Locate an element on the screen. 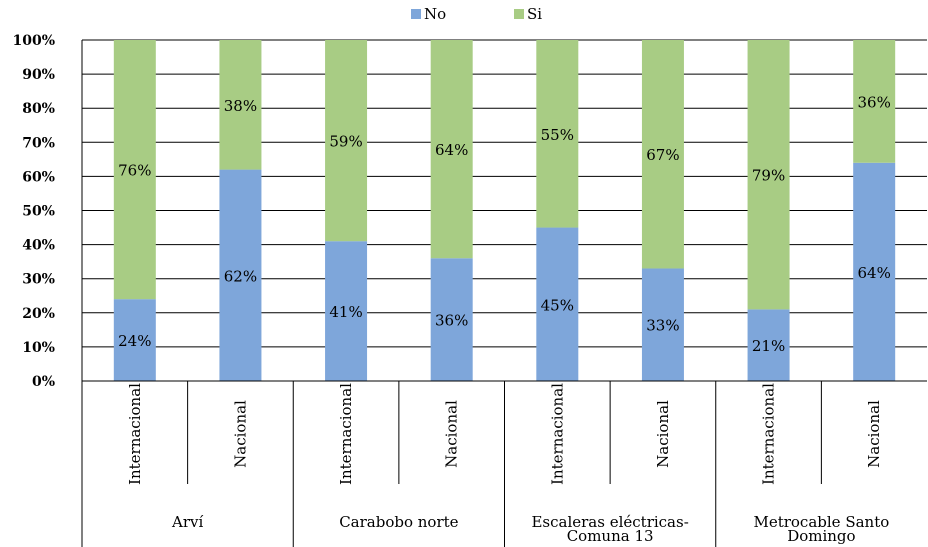 This screenshot has height=547, width=928. group-label: Carabobo norte is located at coordinates (398, 522).